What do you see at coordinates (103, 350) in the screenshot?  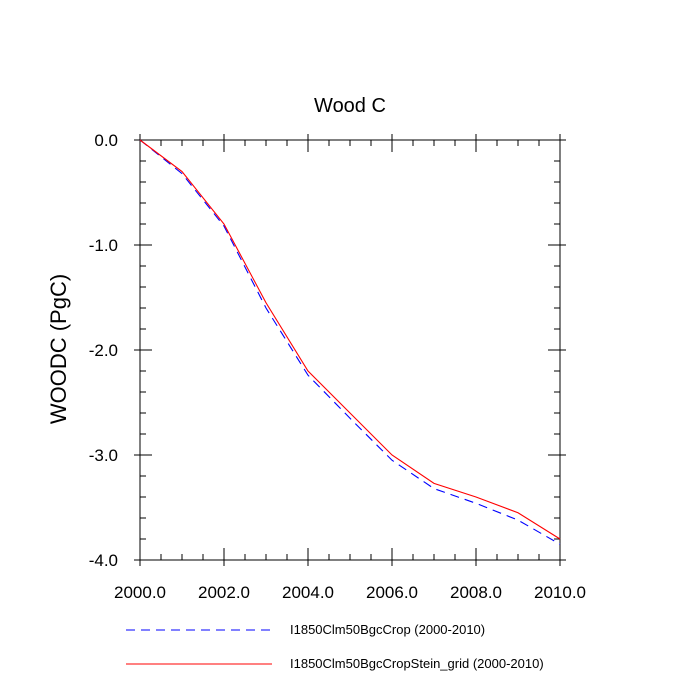 I see `y-tick-label: -2.0` at bounding box center [103, 350].